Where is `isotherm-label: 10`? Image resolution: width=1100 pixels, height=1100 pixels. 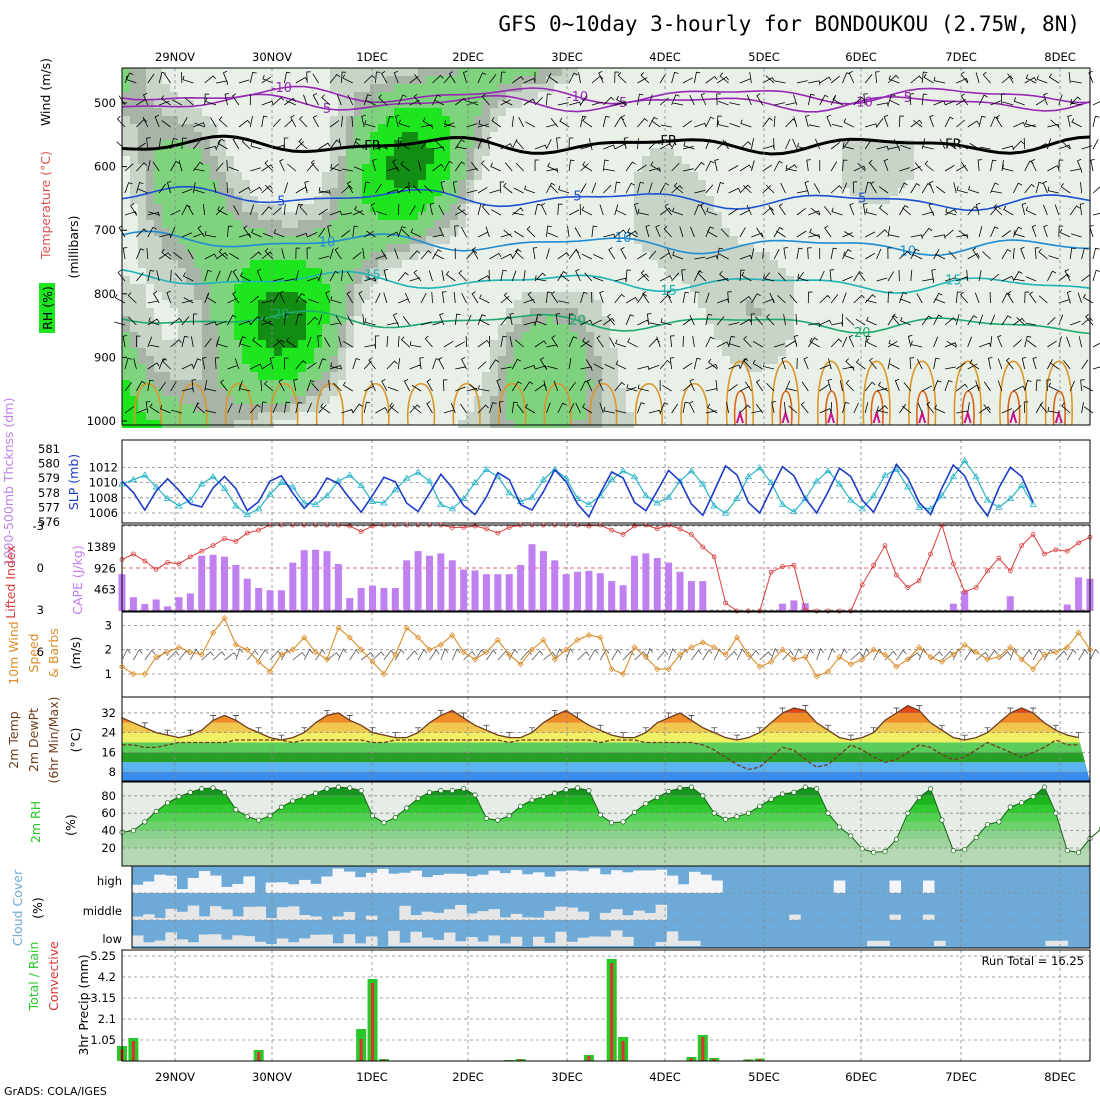 isotherm-label: 10 is located at coordinates (327, 242).